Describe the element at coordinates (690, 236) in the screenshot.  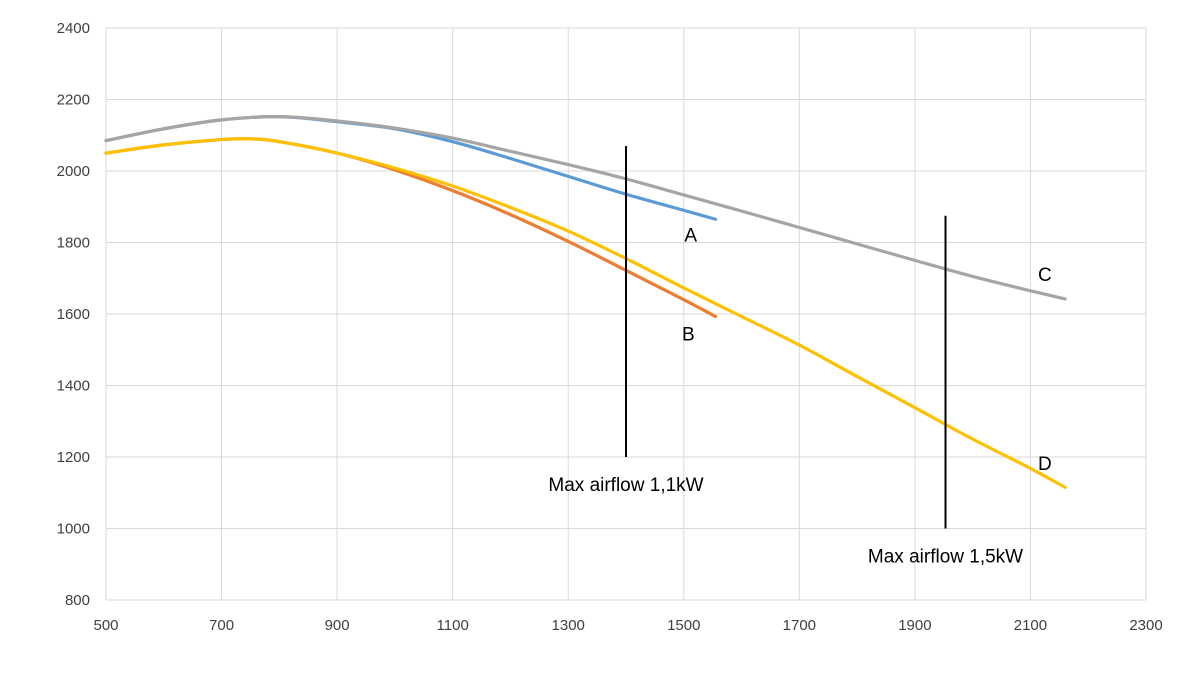
I see `series-label-a: A` at that location.